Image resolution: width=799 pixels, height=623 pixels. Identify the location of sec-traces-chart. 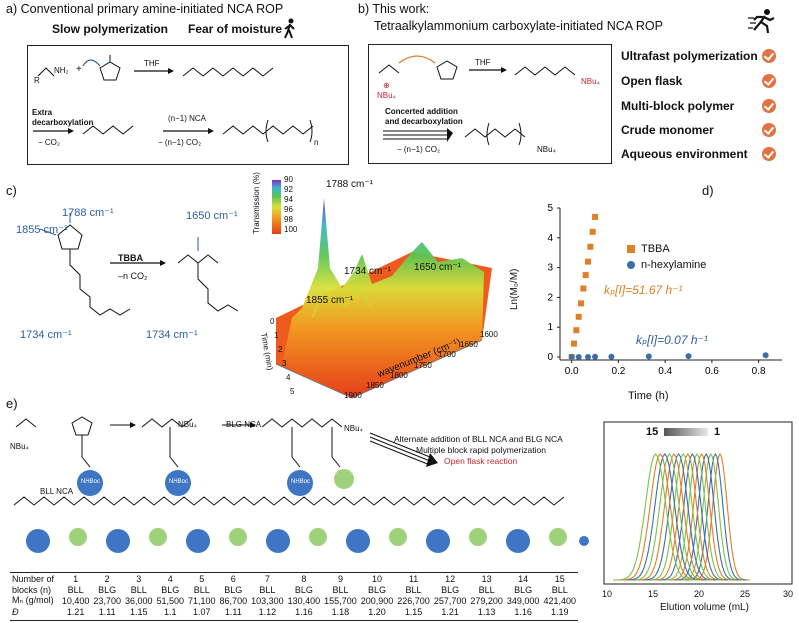
(698, 503).